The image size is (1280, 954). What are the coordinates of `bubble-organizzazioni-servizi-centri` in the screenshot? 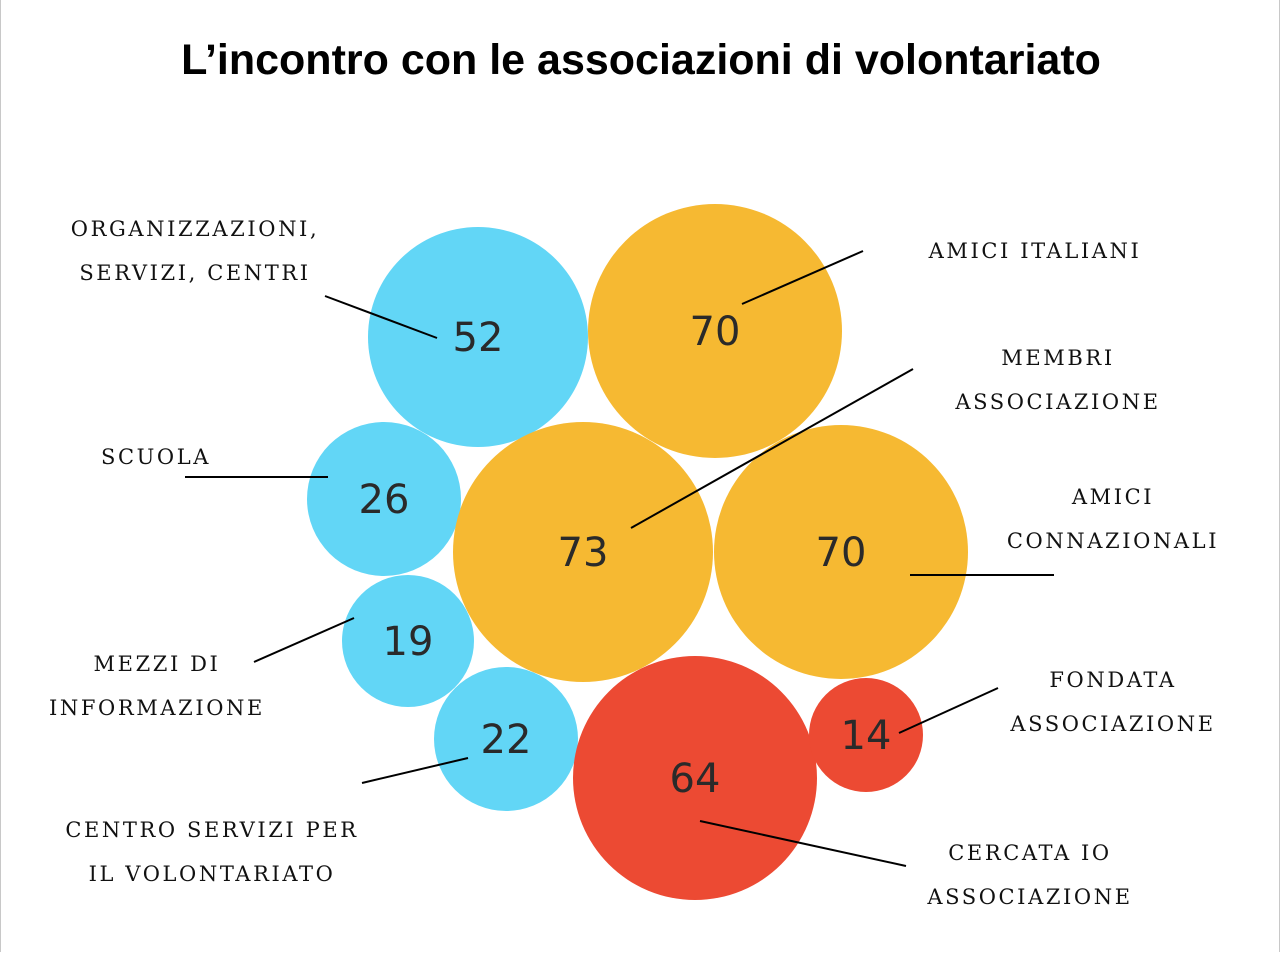 It's located at (478, 337).